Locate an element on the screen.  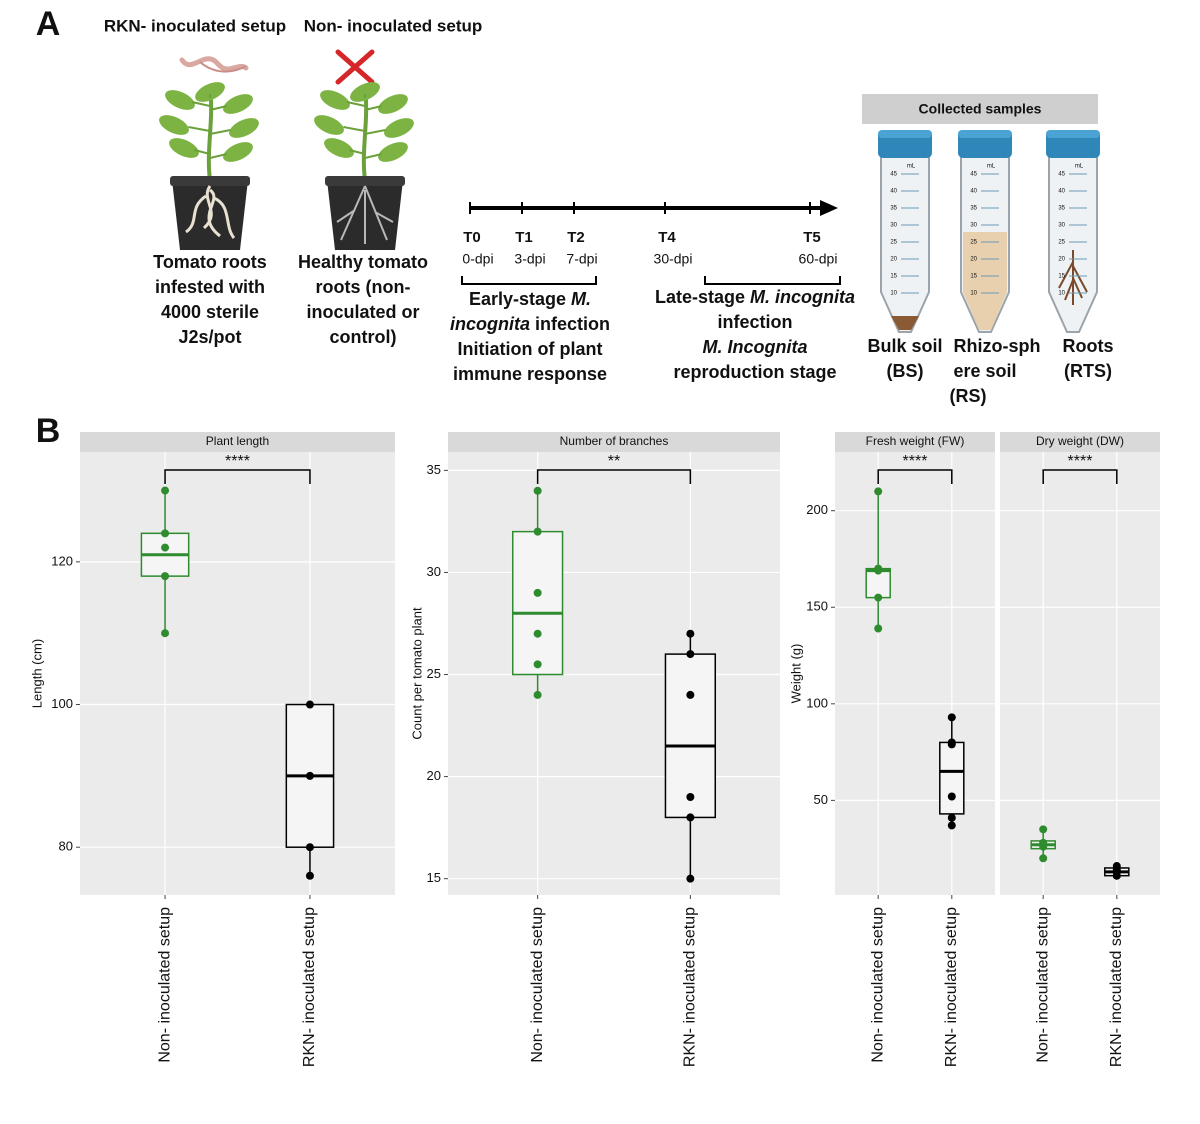
y-tick-label: 120 is located at coordinates (62, 560).